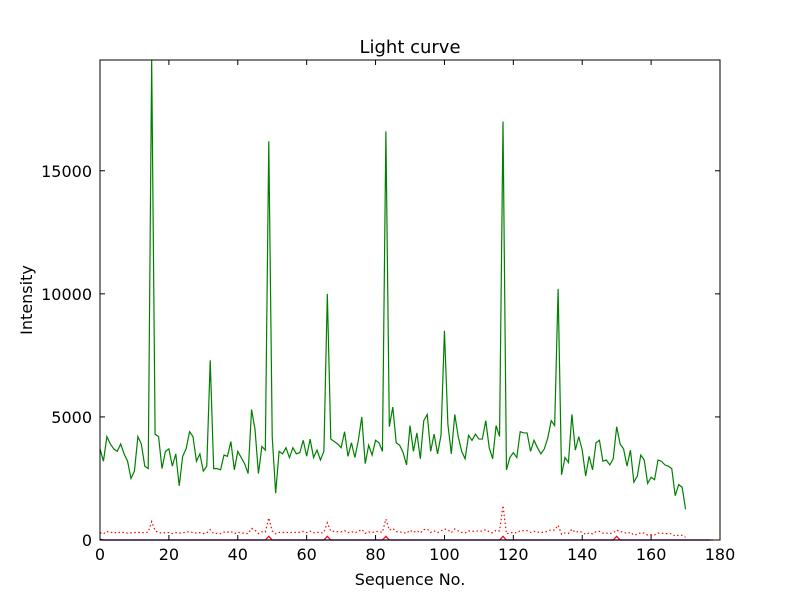  Describe the element at coordinates (720, 554) in the screenshot. I see `x-tick-label: 180` at that location.